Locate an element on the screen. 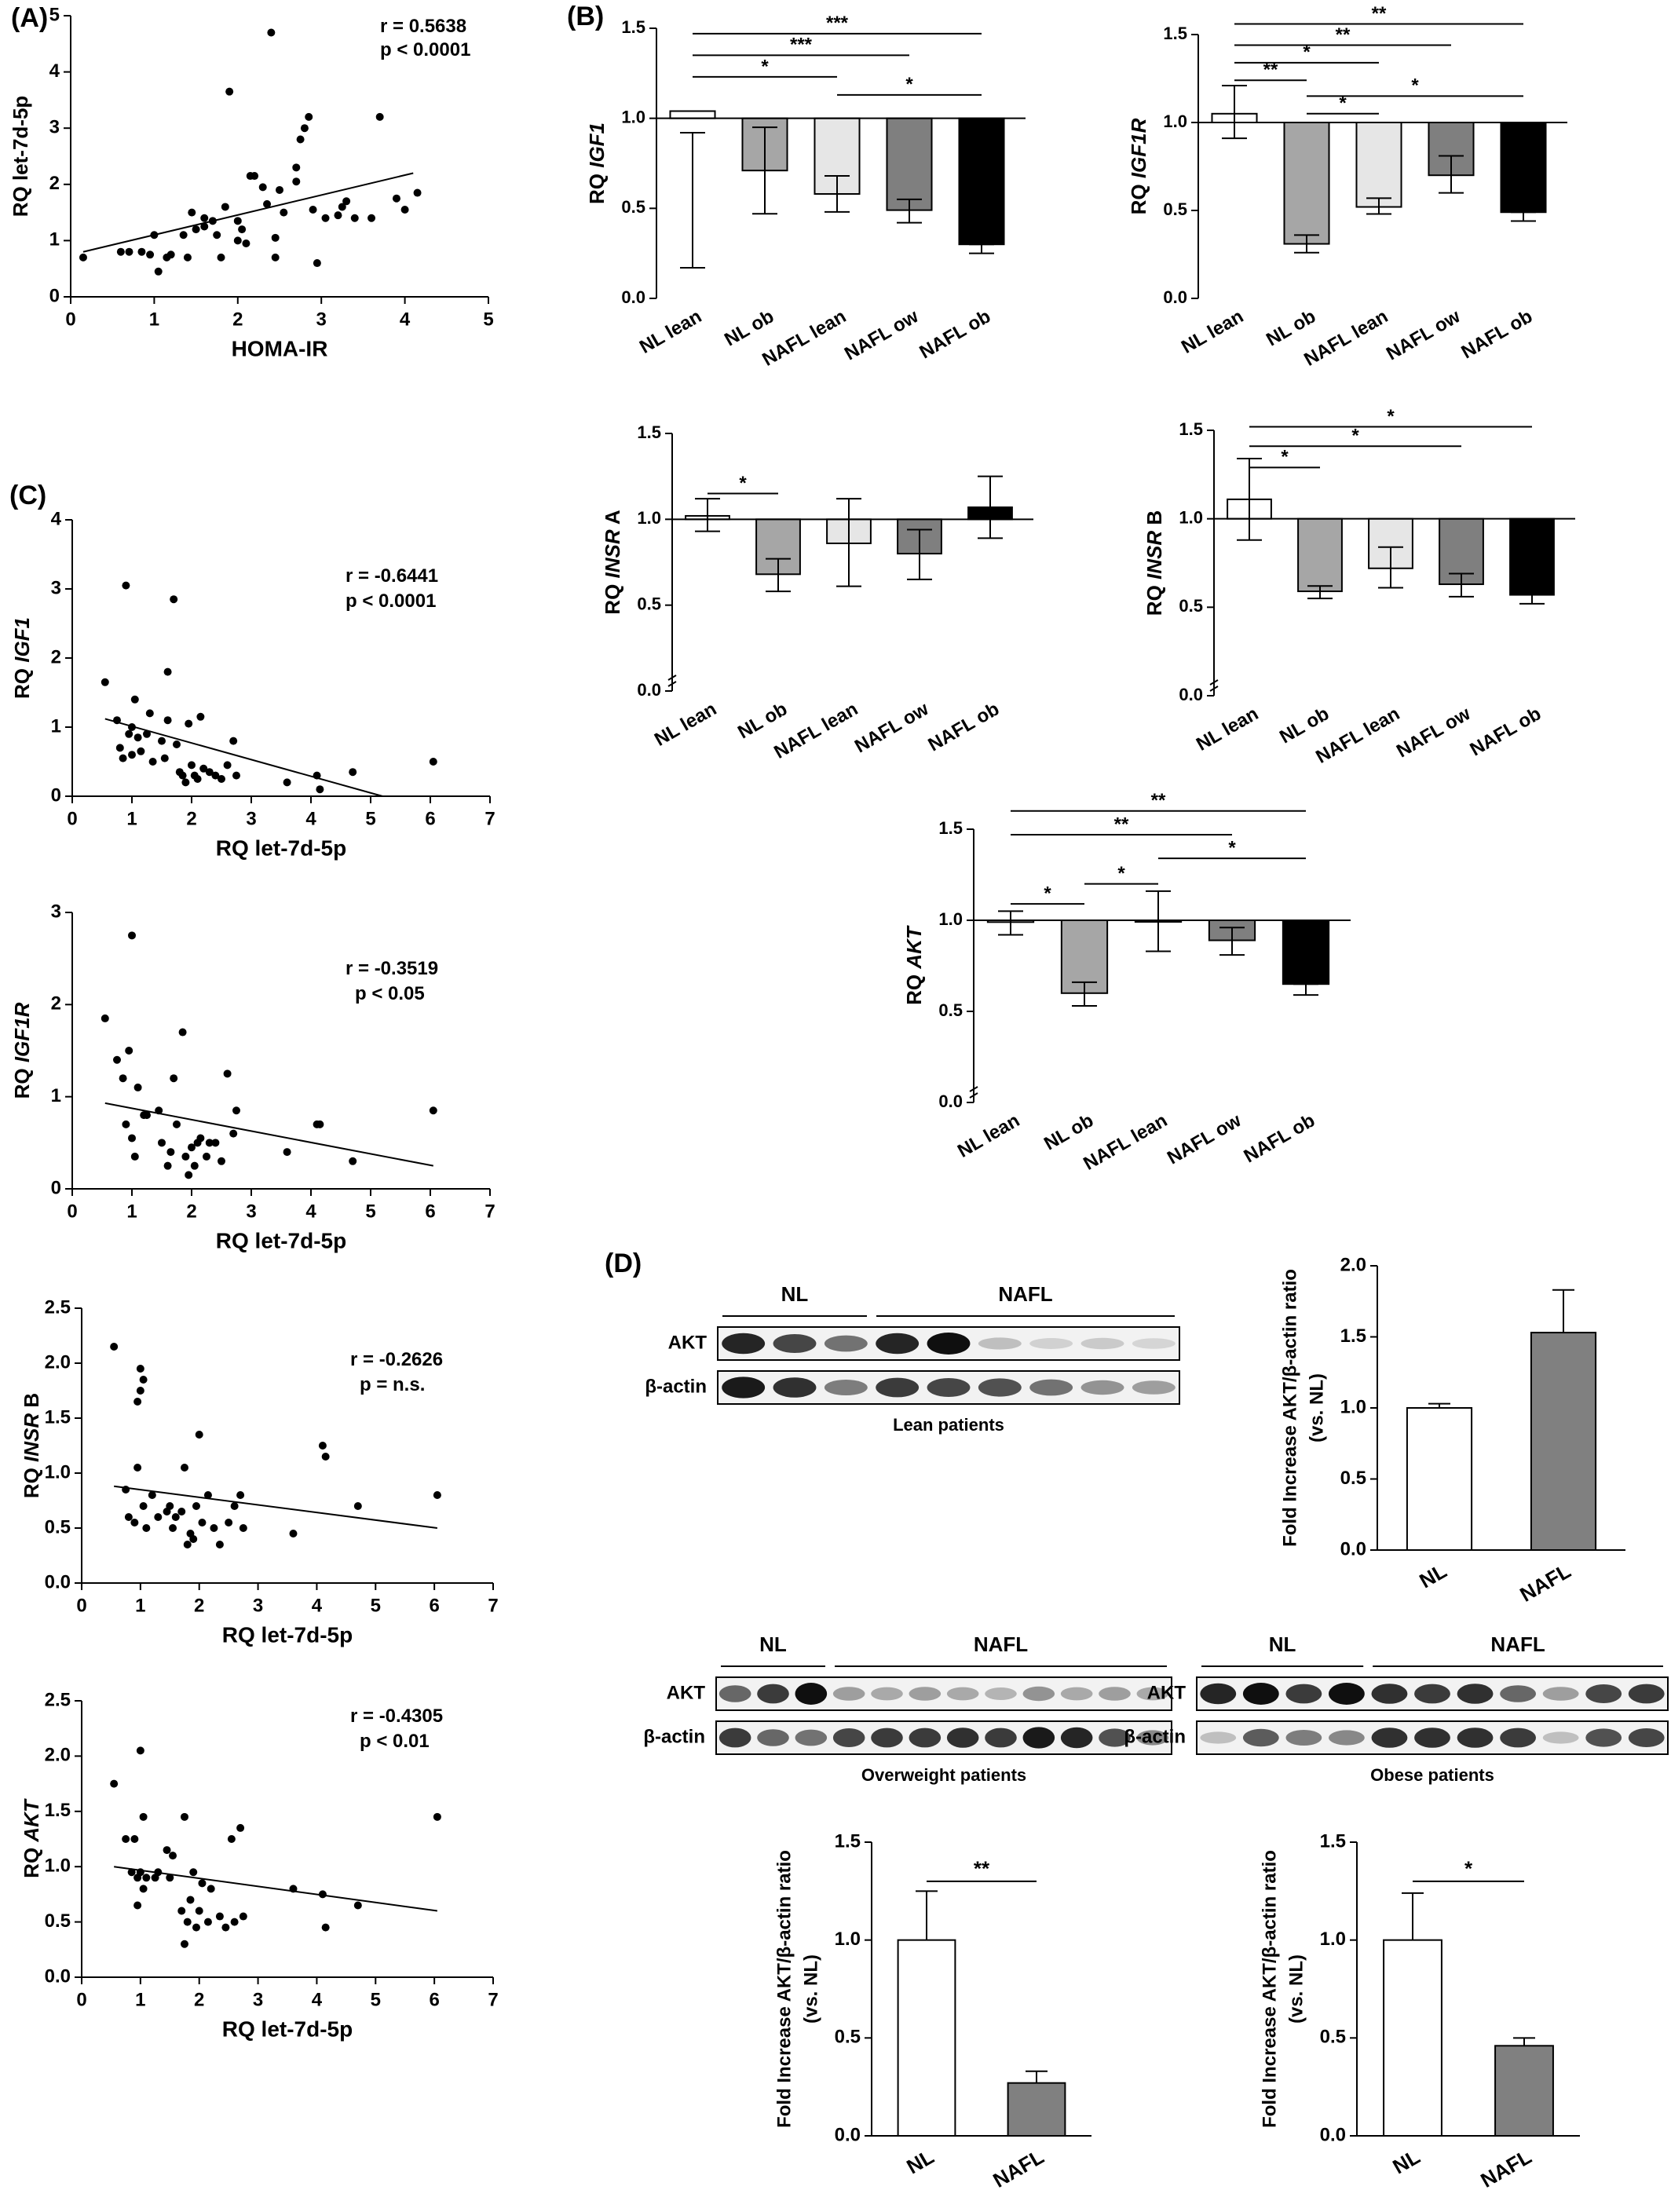 The width and height of the screenshot is (1671, 2212). b4-y-tick-label: 0.0 is located at coordinates (1191, 695).